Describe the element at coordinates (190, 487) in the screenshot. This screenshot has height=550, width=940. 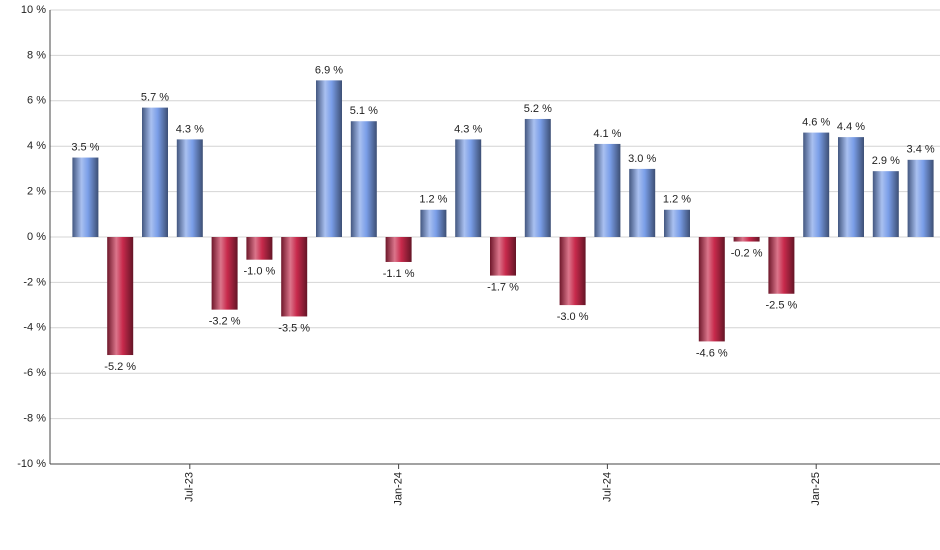
I see `x-tick-label: Jul-23` at that location.